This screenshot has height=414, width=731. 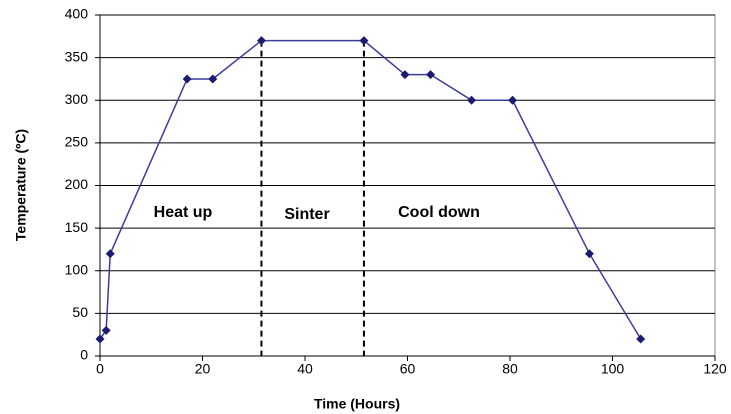 What do you see at coordinates (77, 142) in the screenshot?
I see `y-tick-label: 250` at bounding box center [77, 142].